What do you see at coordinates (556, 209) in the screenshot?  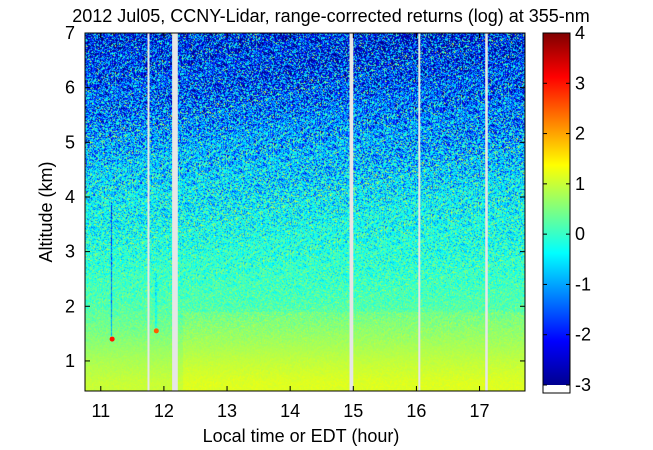 I see `colorbar-gradient` at bounding box center [556, 209].